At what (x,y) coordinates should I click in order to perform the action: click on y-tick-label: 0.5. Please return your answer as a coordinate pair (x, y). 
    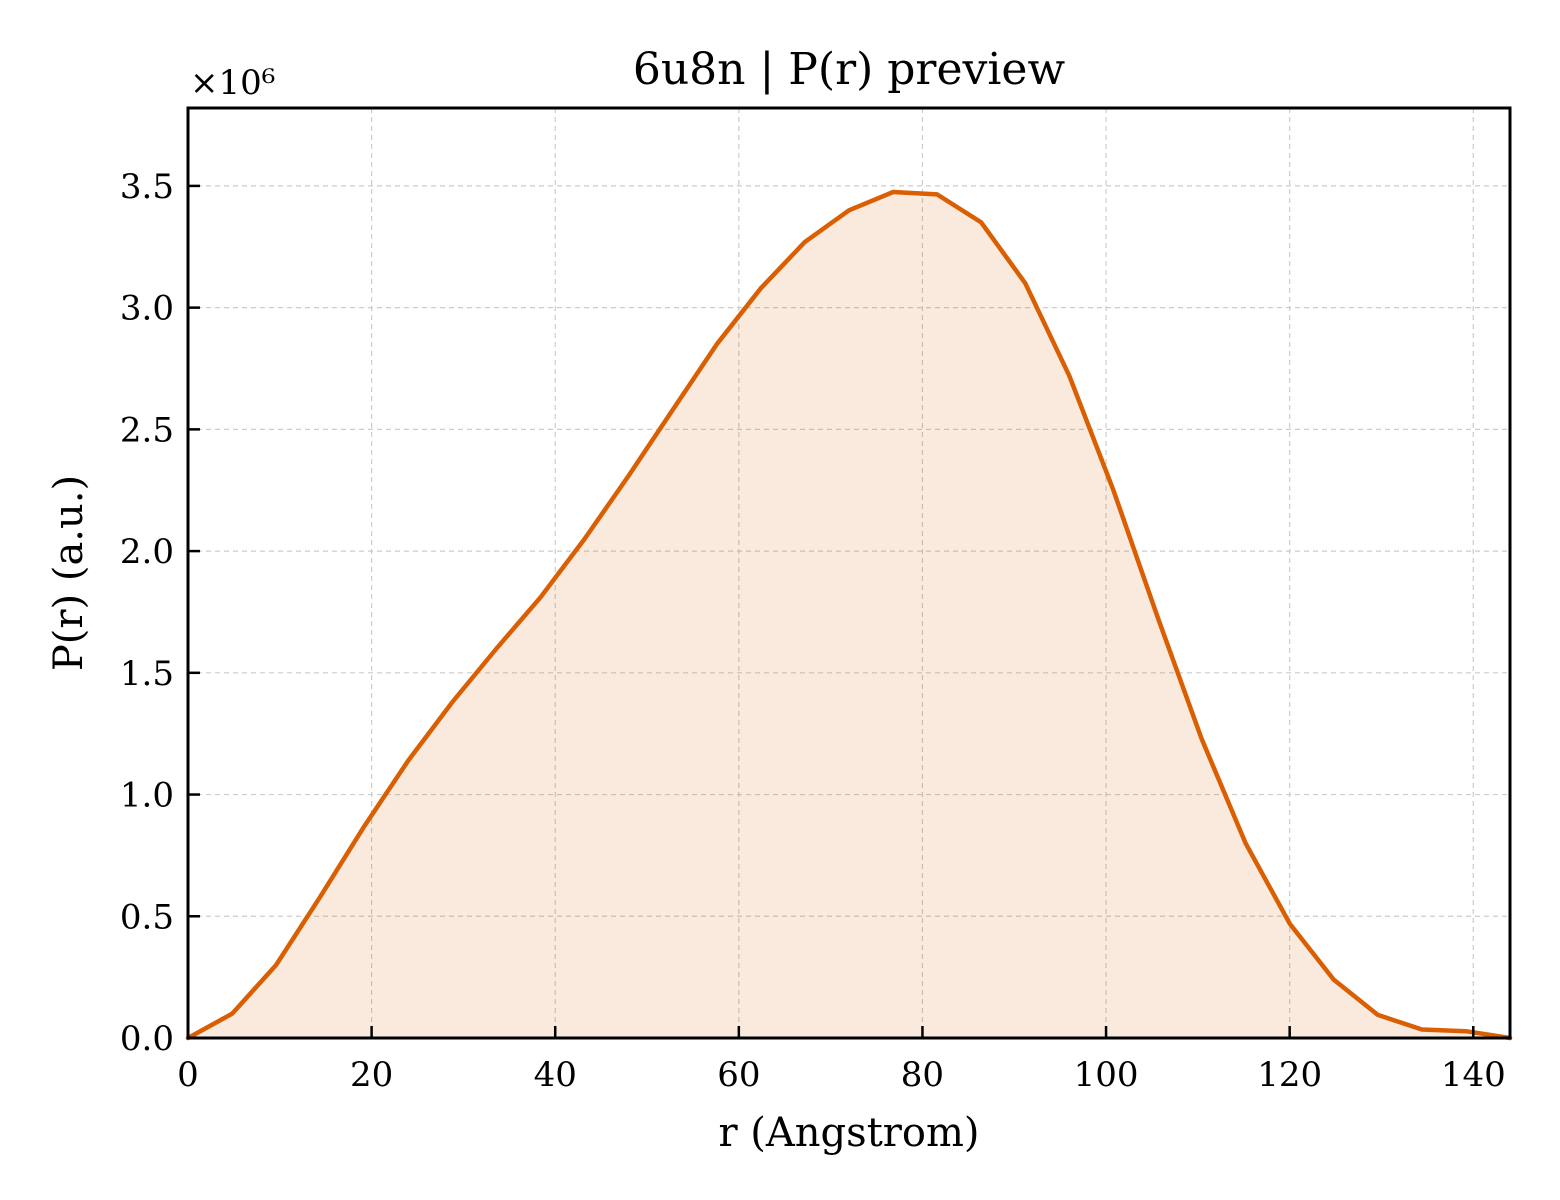
    Looking at the image, I should click on (147, 917).